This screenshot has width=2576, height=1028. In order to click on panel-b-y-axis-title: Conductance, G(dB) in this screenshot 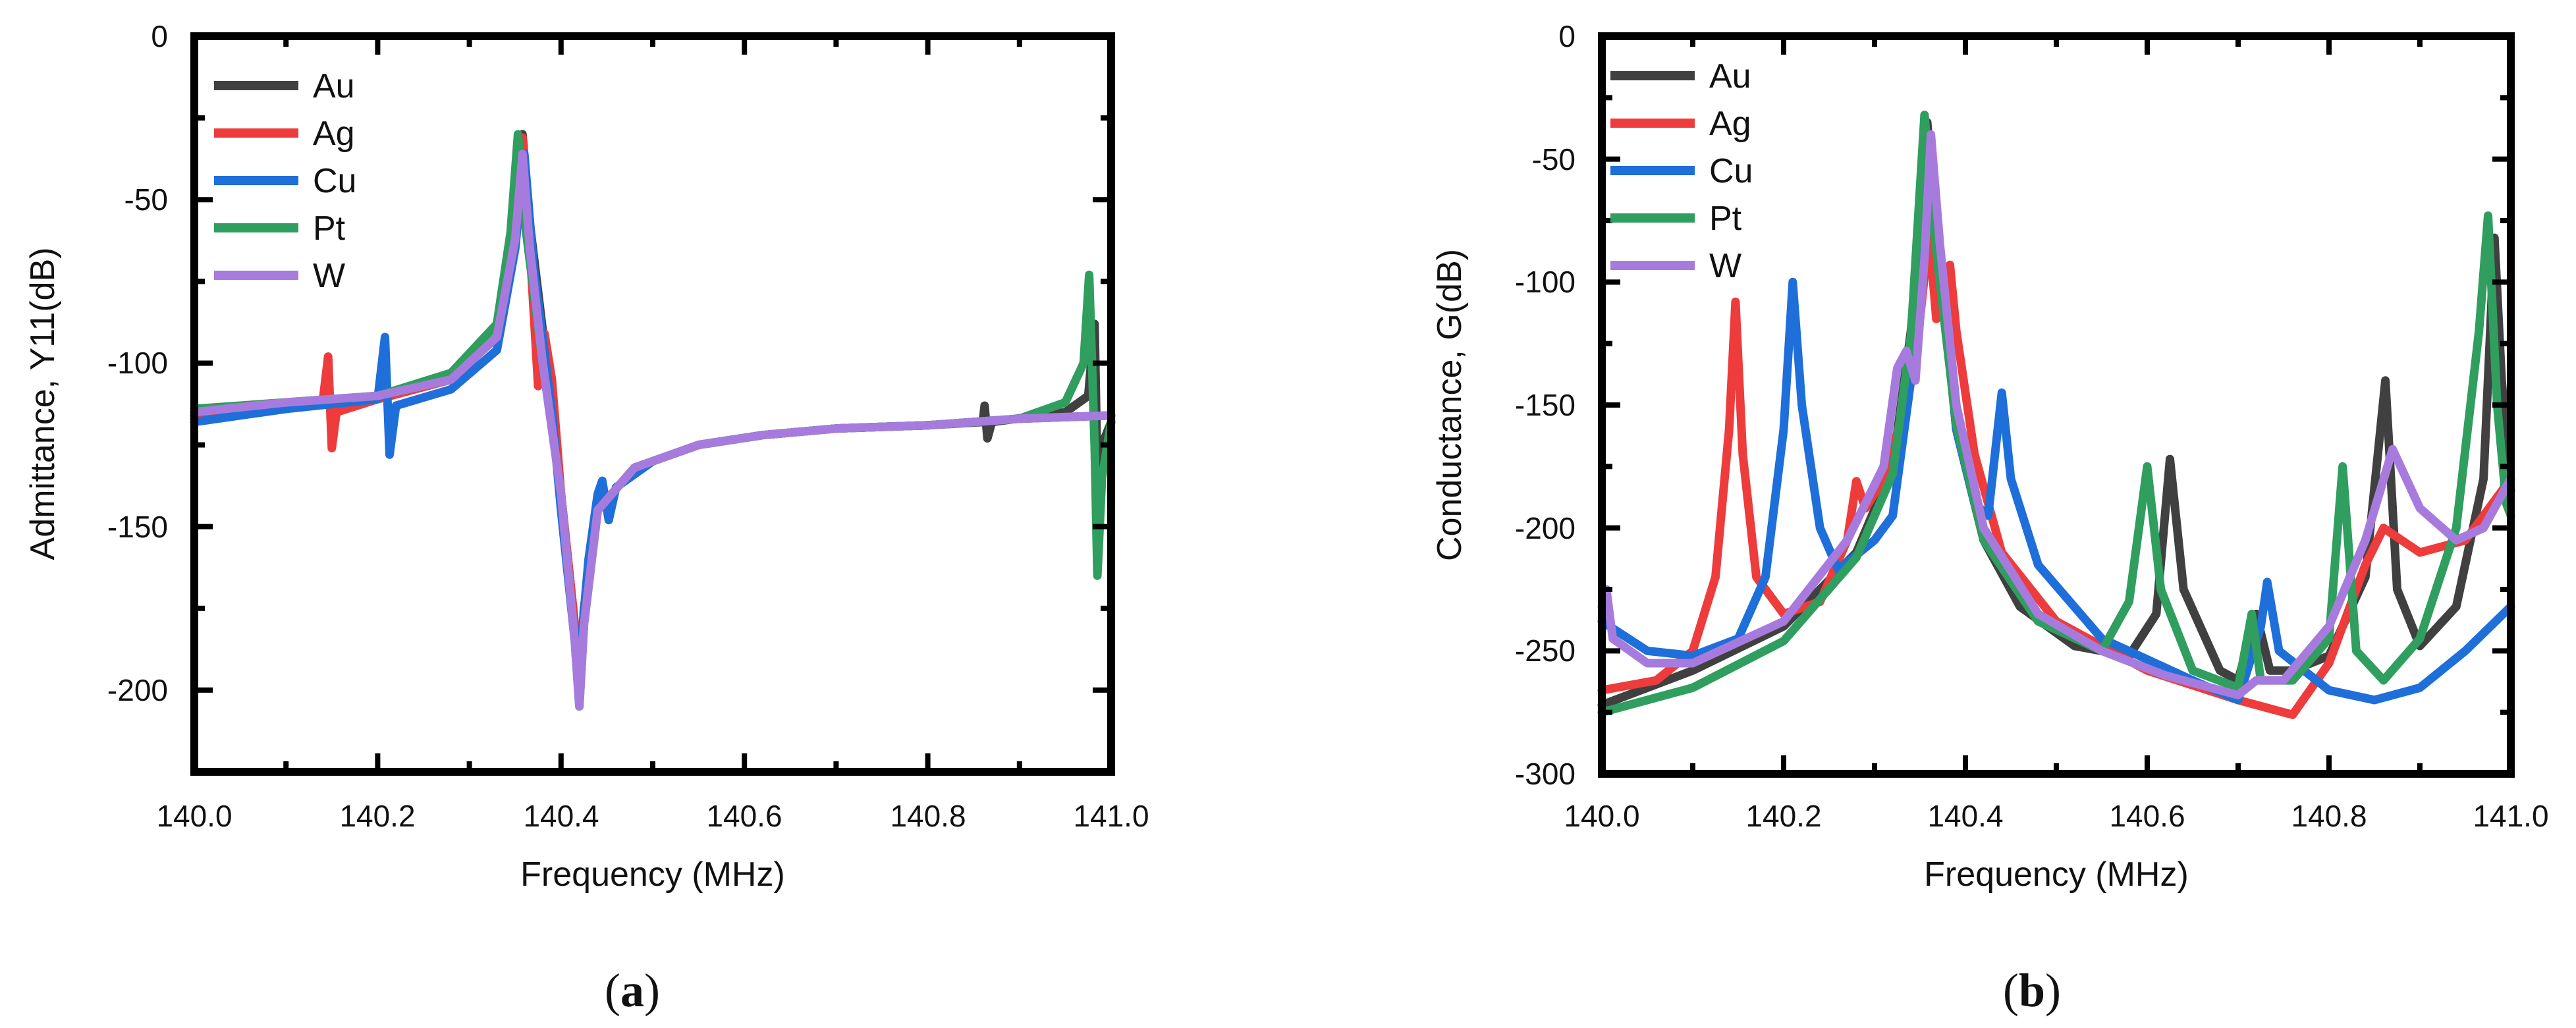, I will do `click(1450, 405)`.